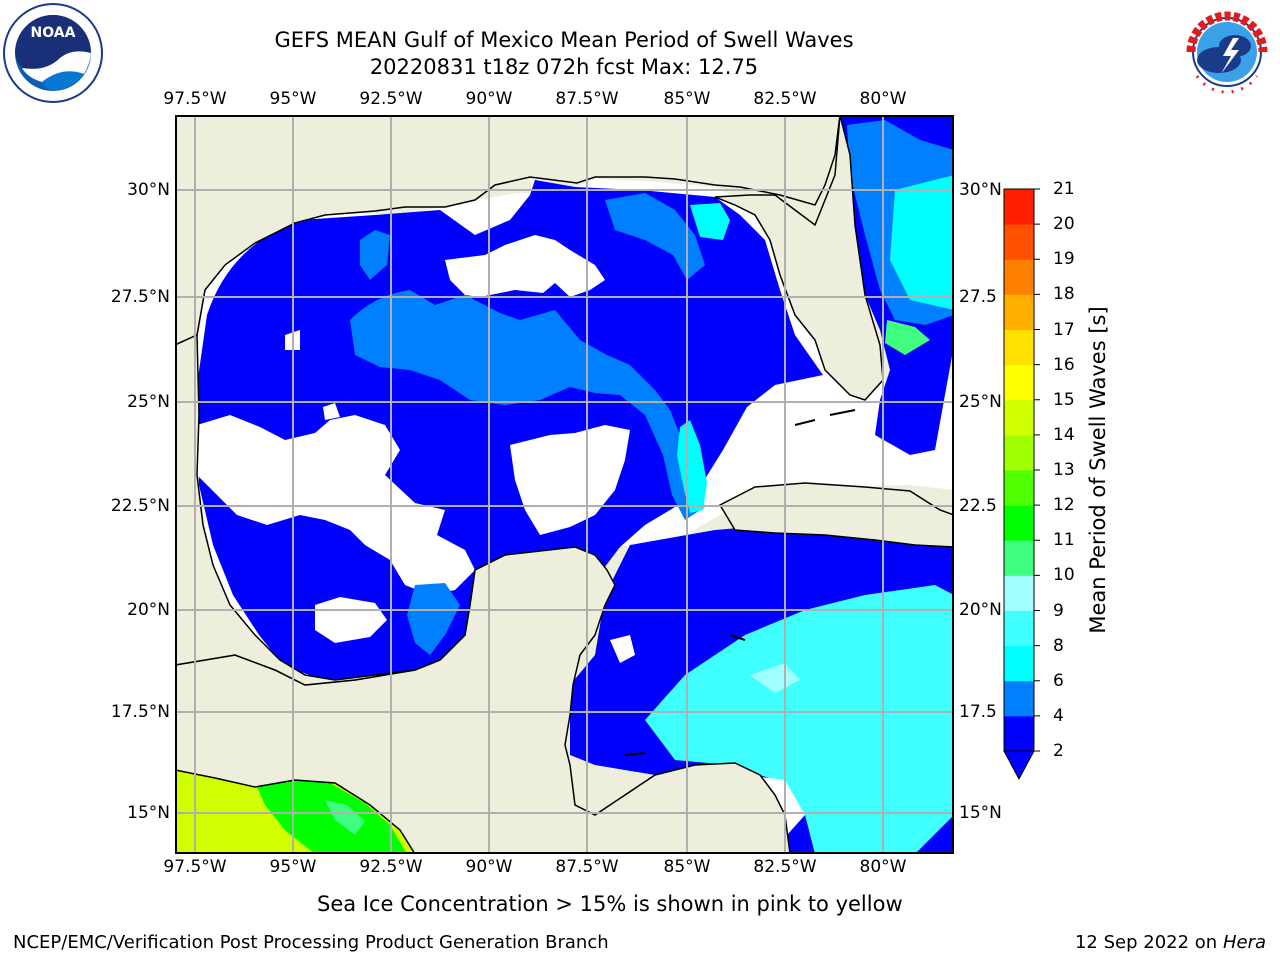 This screenshot has width=1280, height=960. I want to click on lat-label-right: 20°N, so click(980, 610).